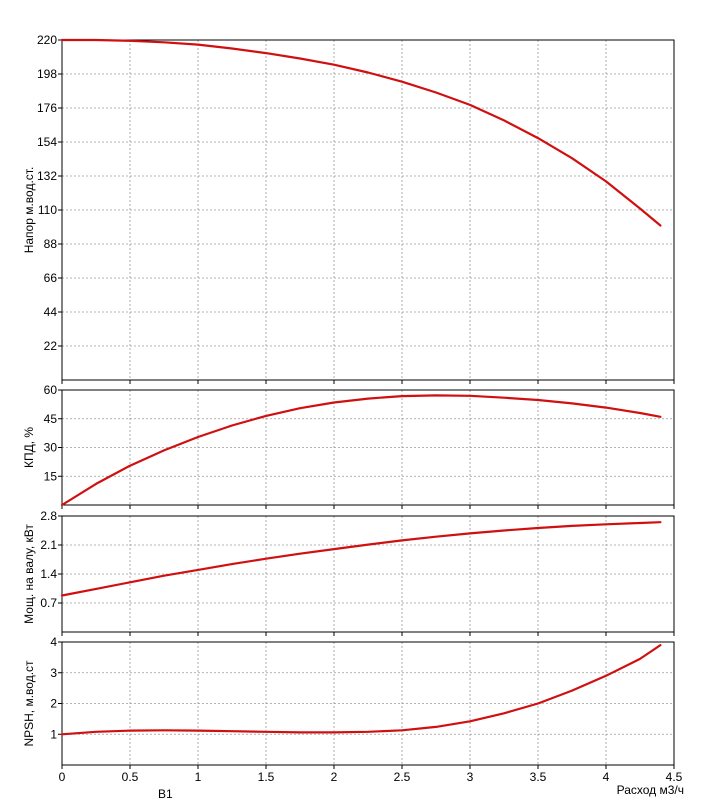  Describe the element at coordinates (29, 447) in the screenshot. I see `y-axis-label: КПД, %` at that location.